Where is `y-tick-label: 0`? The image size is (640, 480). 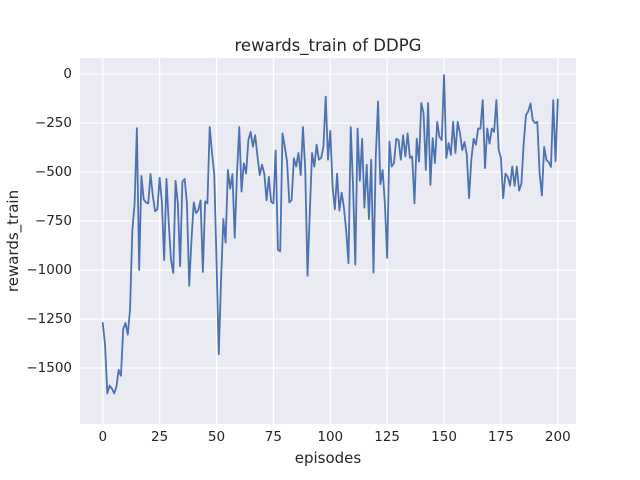 y-tick-label: 0 is located at coordinates (67, 74).